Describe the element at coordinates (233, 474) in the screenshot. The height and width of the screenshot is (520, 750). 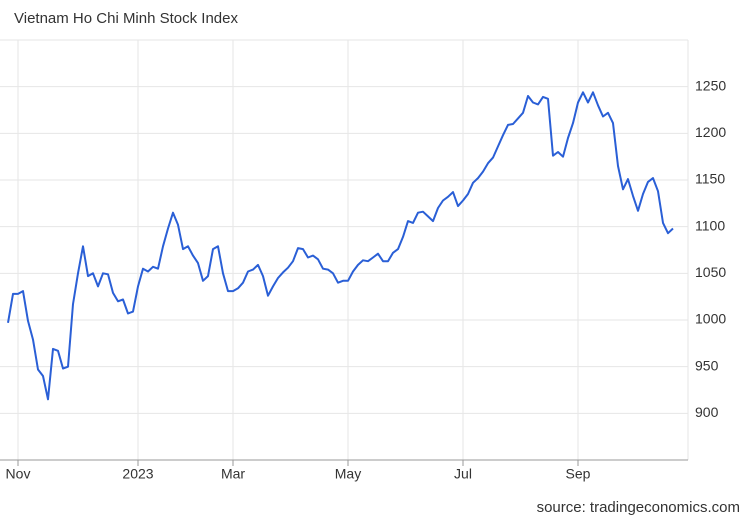
I see `x-tick-label: Mar` at that location.